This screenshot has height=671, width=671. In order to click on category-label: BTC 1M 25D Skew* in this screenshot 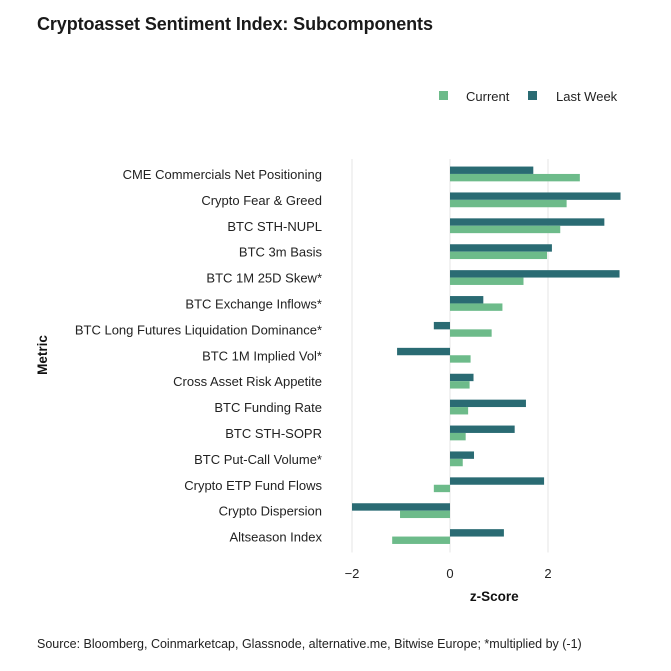, I will do `click(264, 278)`.